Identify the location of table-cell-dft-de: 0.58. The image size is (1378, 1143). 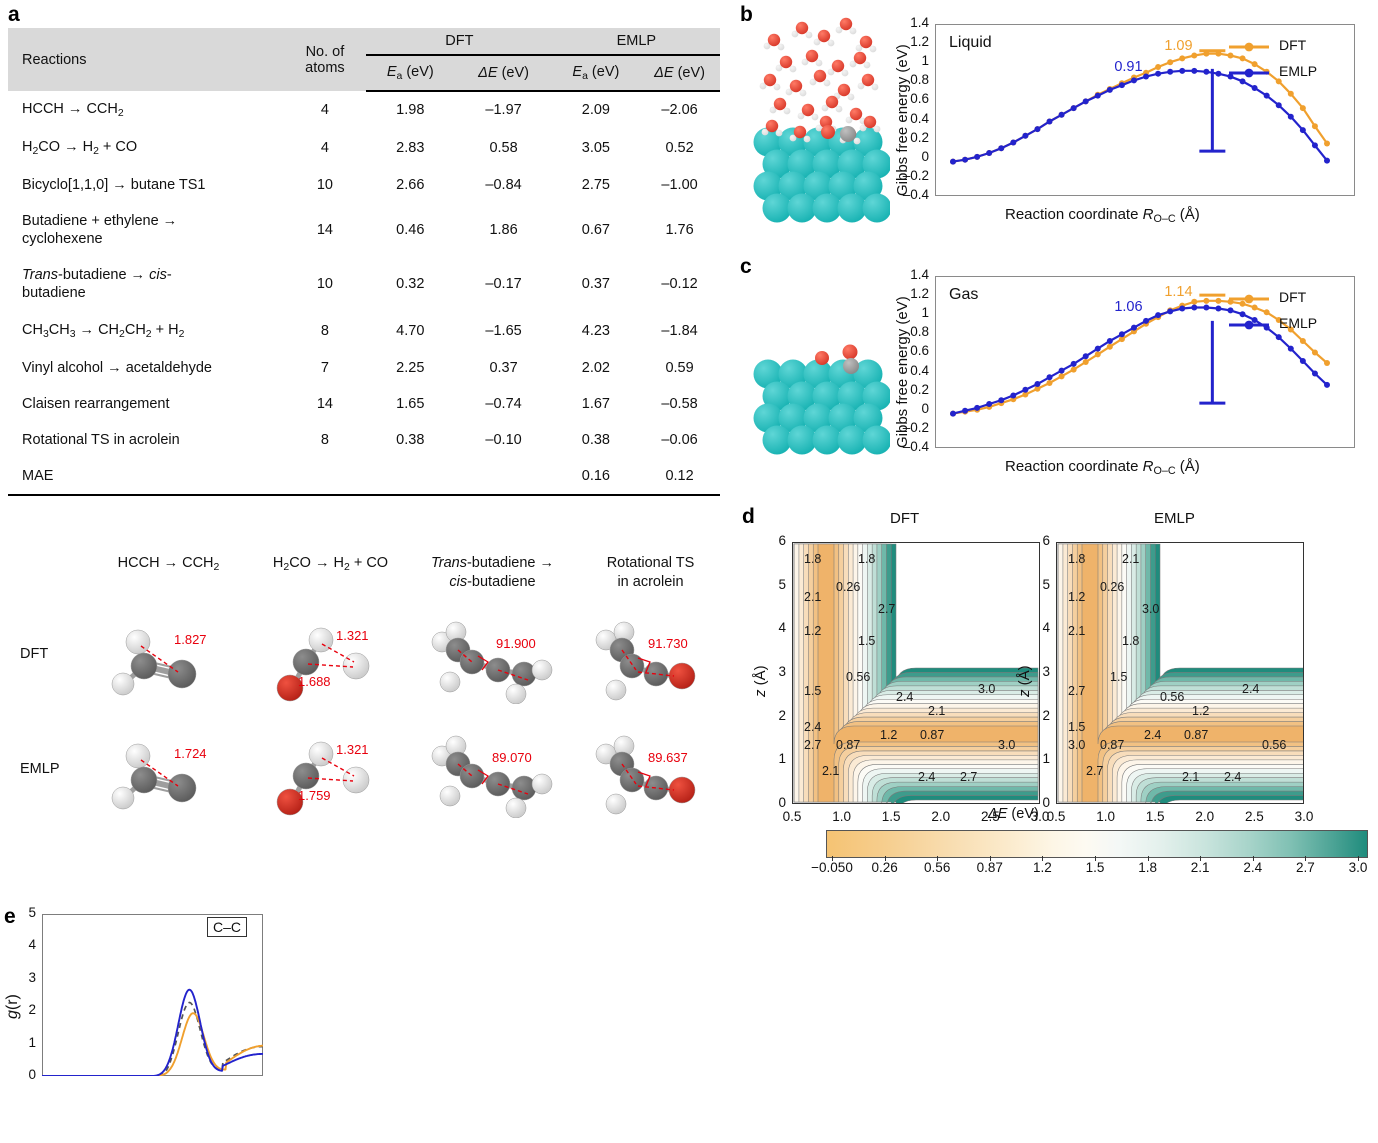
(503, 147).